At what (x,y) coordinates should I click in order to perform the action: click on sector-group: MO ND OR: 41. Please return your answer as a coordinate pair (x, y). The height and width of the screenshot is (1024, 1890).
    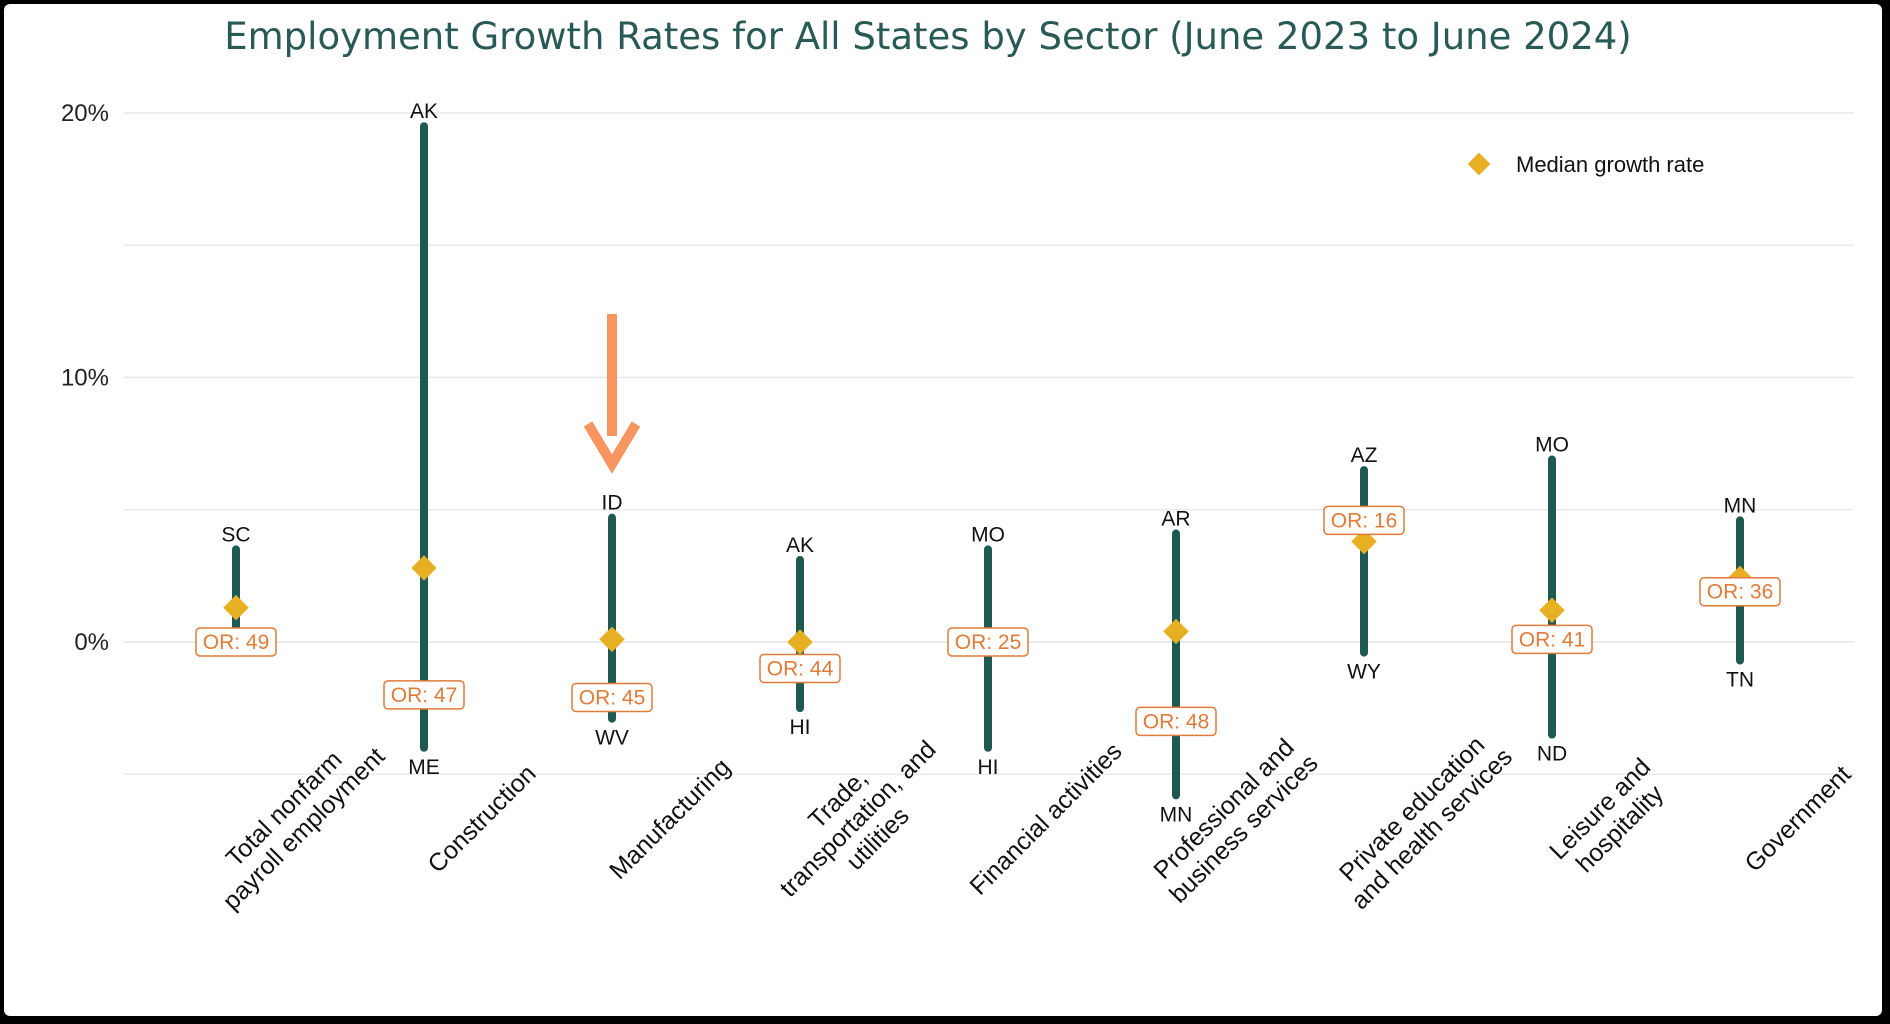
    Looking at the image, I should click on (1552, 599).